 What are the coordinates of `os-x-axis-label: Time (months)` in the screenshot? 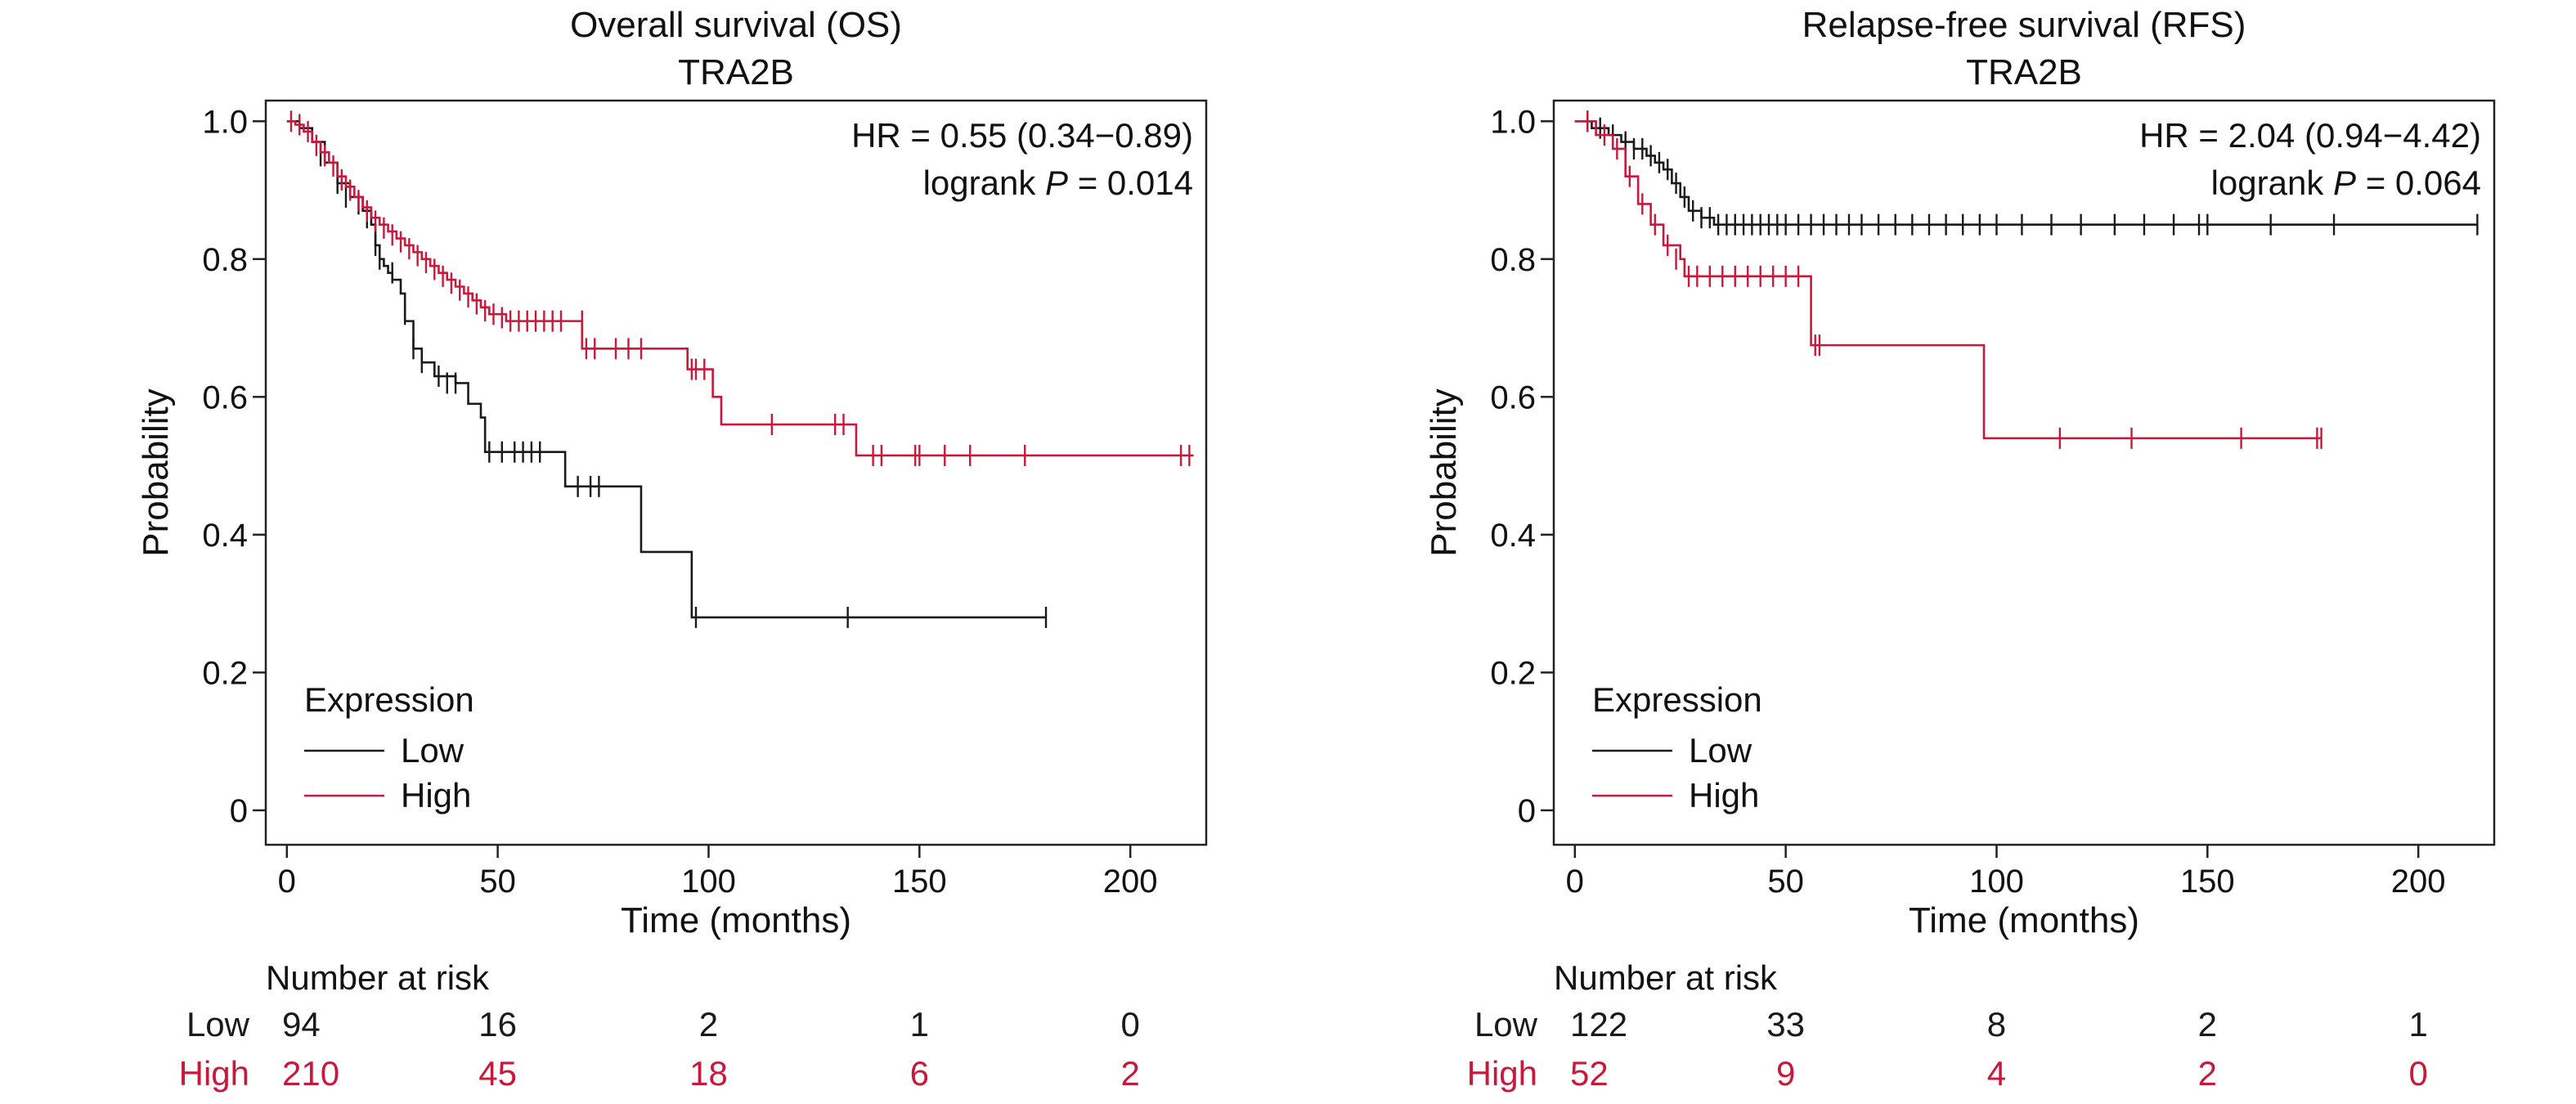 It's located at (736, 920).